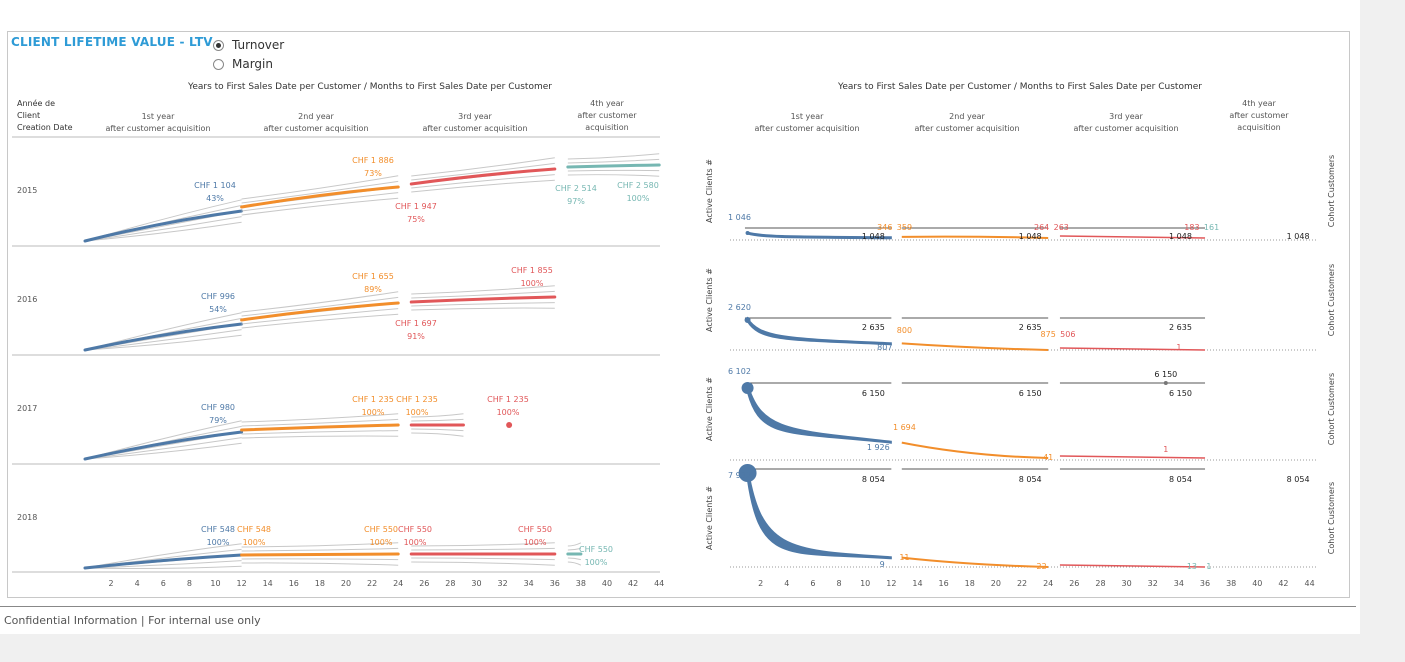 This screenshot has height=662, width=1405. I want to click on segment-label-2016: 800, so click(904, 330).